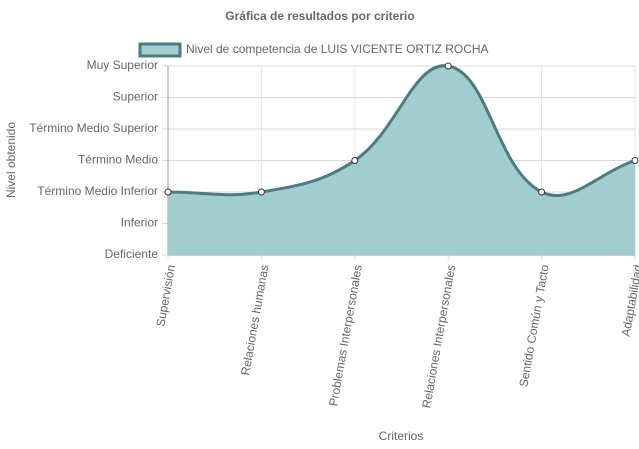  I want to click on y-tick-label: Término Medio, so click(118, 160).